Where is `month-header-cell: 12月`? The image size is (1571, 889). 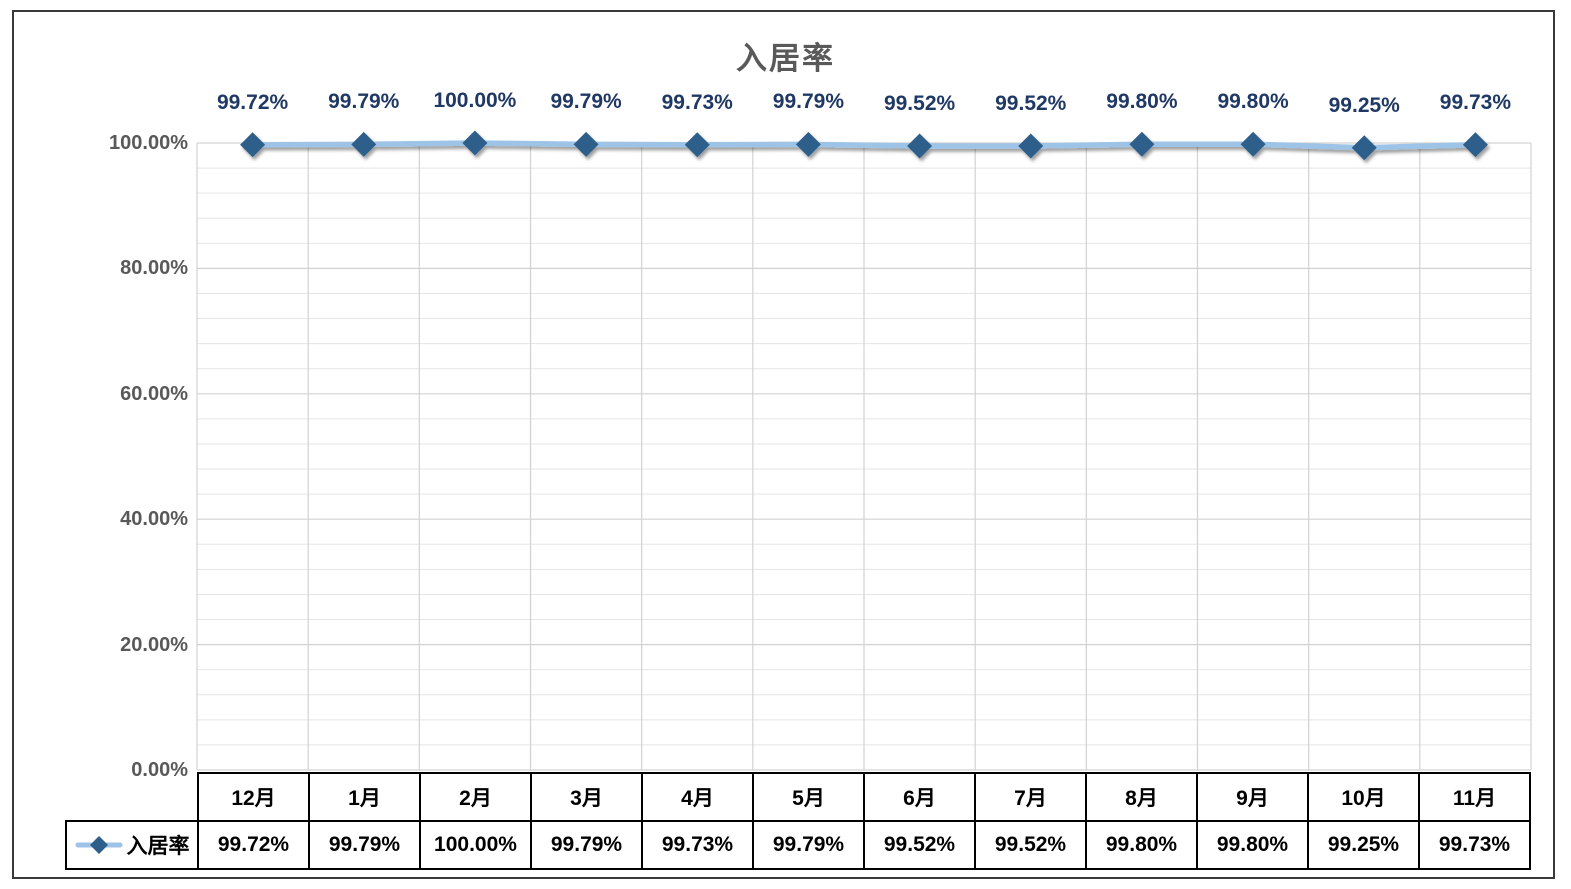
month-header-cell: 12月 is located at coordinates (253, 797).